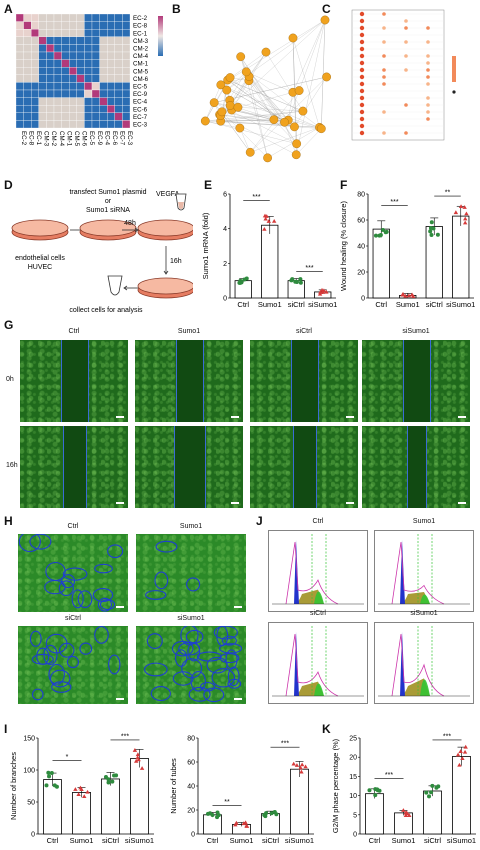 The image size is (480, 850). What do you see at coordinates (256, 197) in the screenshot?
I see `significance-label: ***` at bounding box center [256, 197].